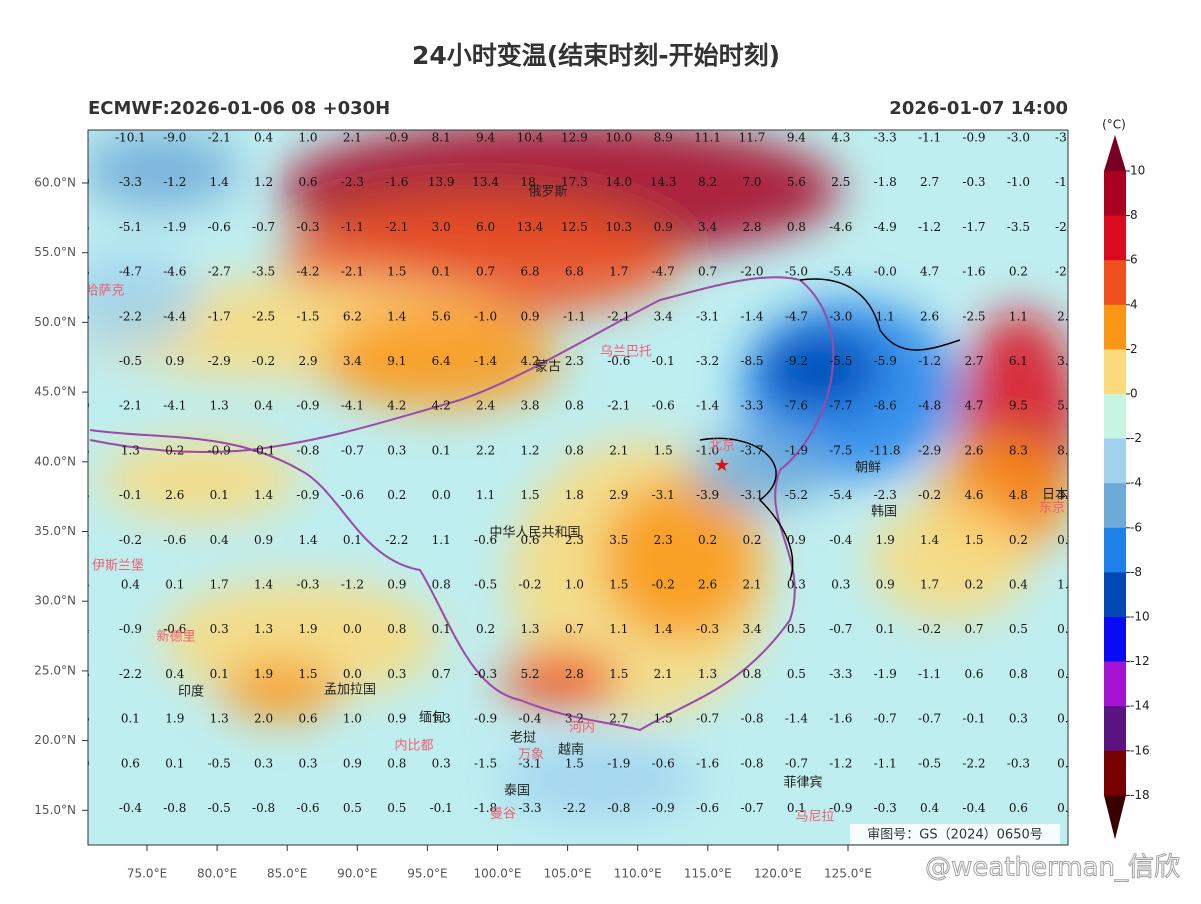 The height and width of the screenshot is (904, 1201). What do you see at coordinates (441, 361) in the screenshot?
I see `grid-value: 6.4` at bounding box center [441, 361].